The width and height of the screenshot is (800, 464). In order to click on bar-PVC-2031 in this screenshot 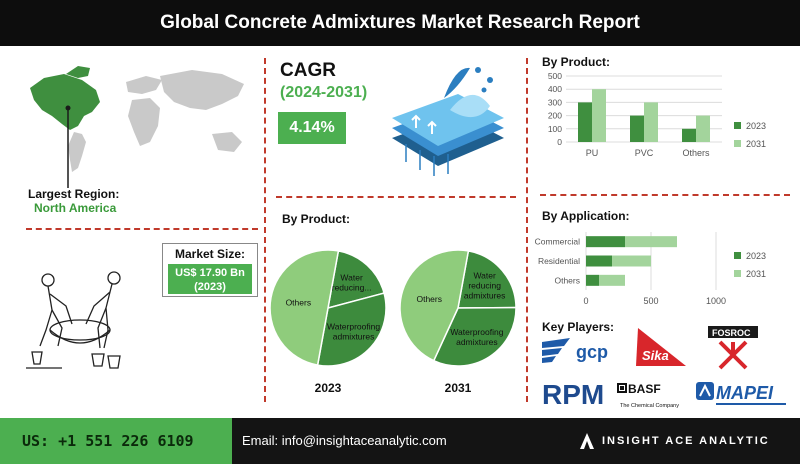, I will do `click(651, 122)`.